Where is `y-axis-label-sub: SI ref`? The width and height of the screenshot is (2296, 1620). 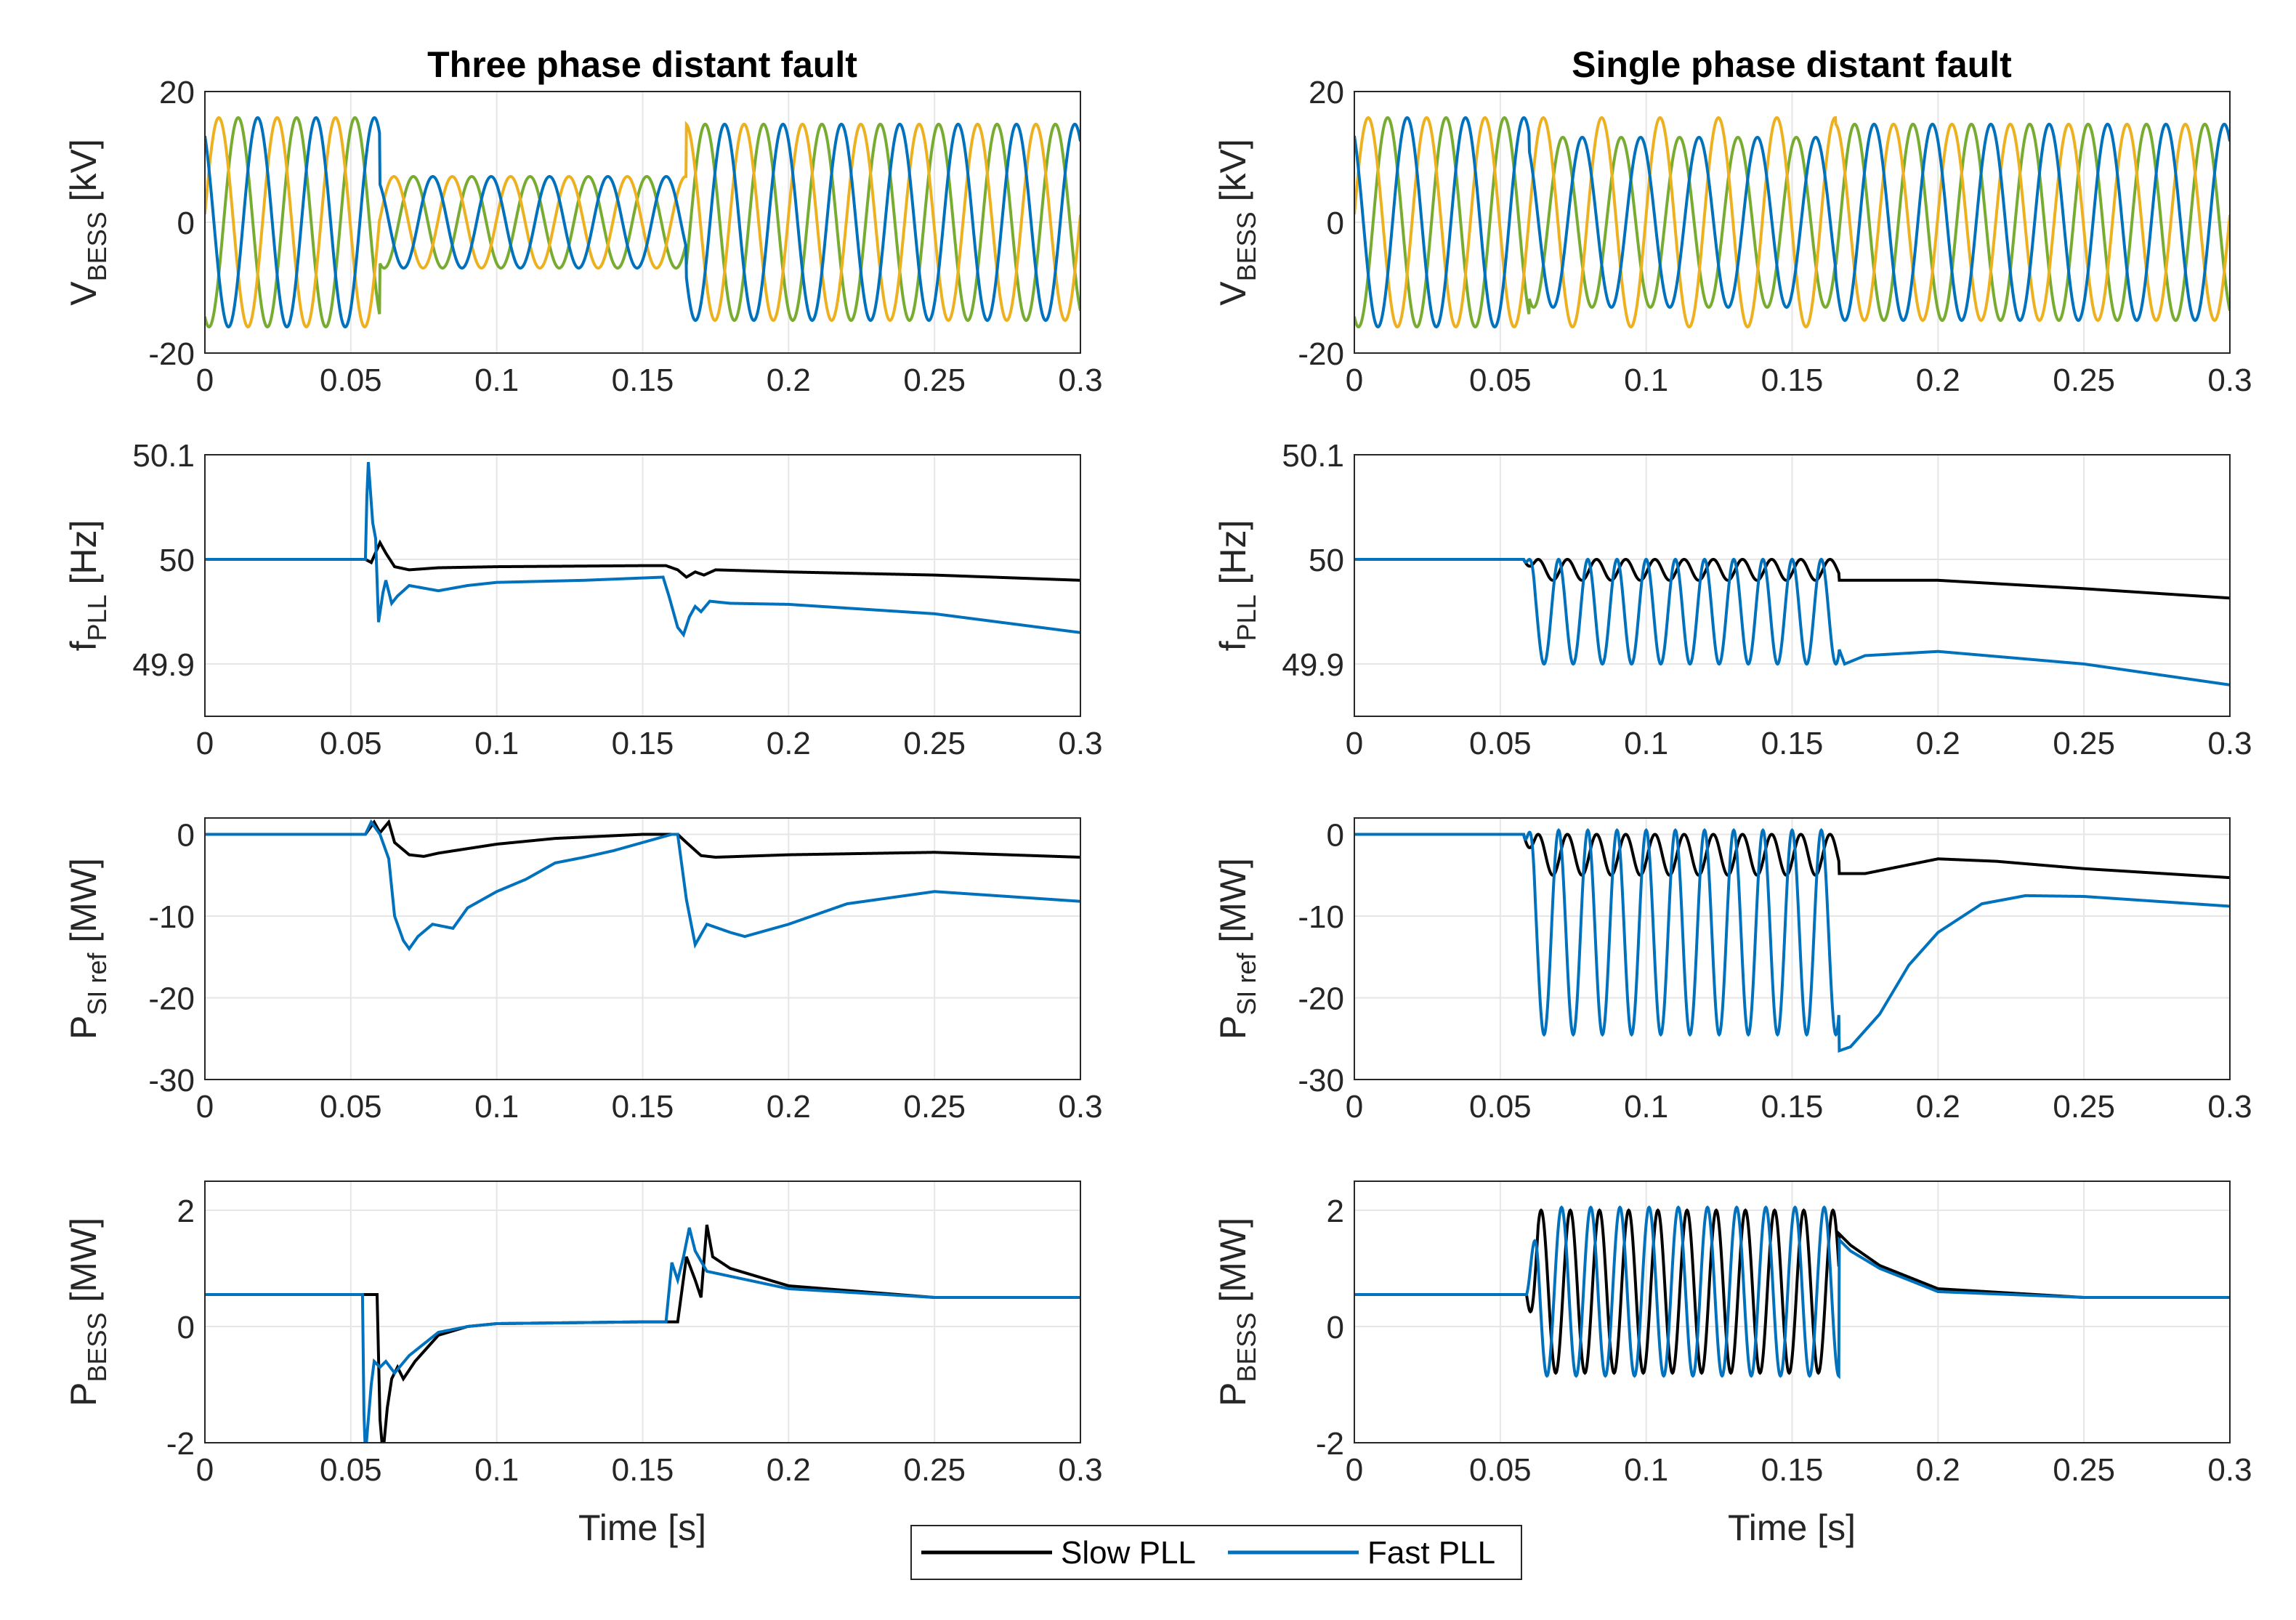
y-axis-label-sub: SI ref is located at coordinates (1246, 984).